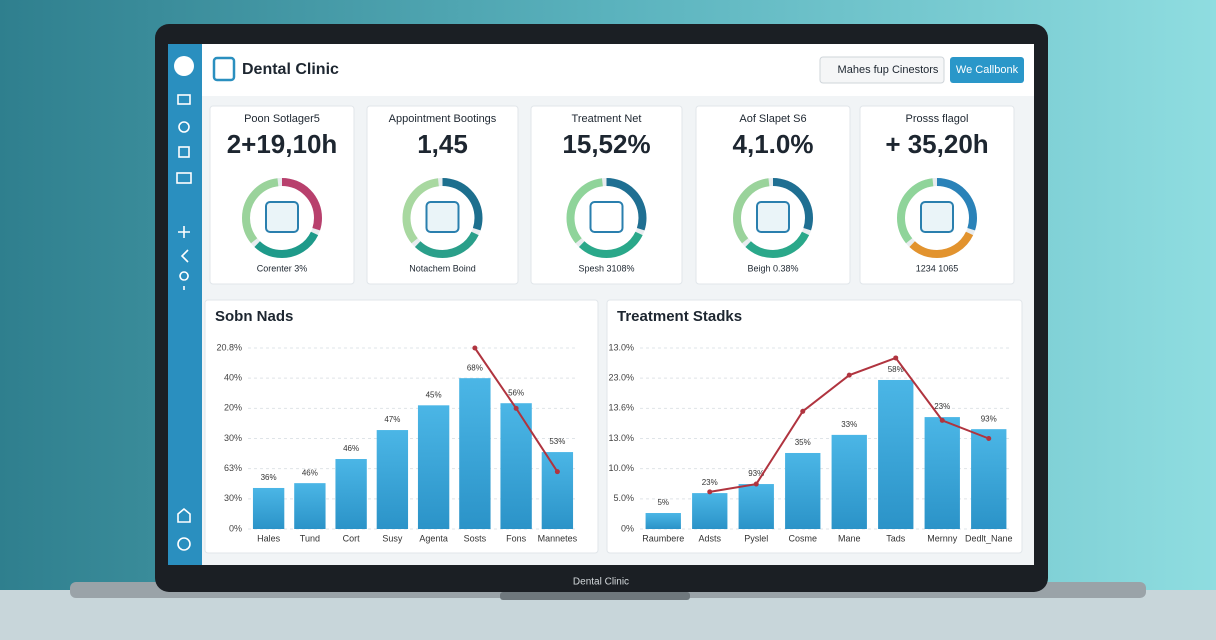 This screenshot has width=1216, height=640. I want to click on kpi-value: 1,45, so click(442, 144).